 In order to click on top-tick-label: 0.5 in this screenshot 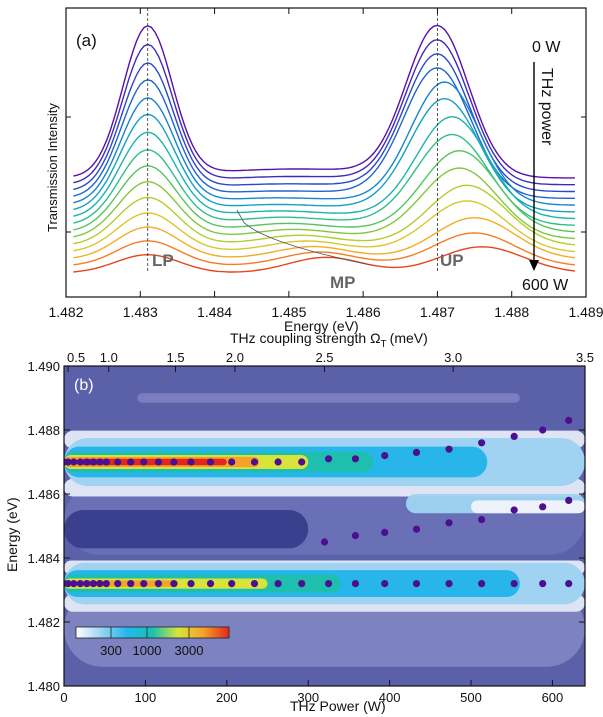, I will do `click(76, 357)`.